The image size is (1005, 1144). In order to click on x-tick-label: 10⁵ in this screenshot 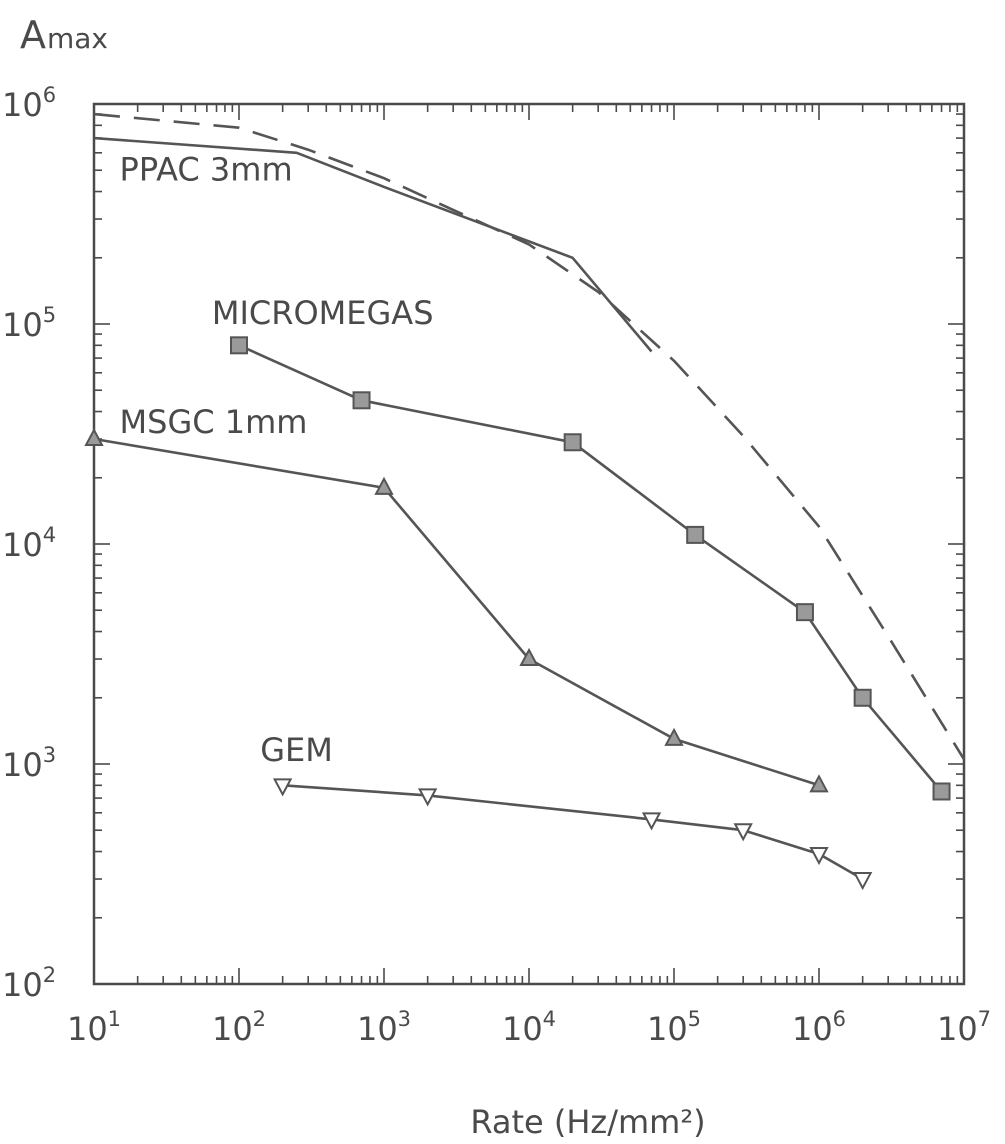, I will do `click(674, 1027)`.